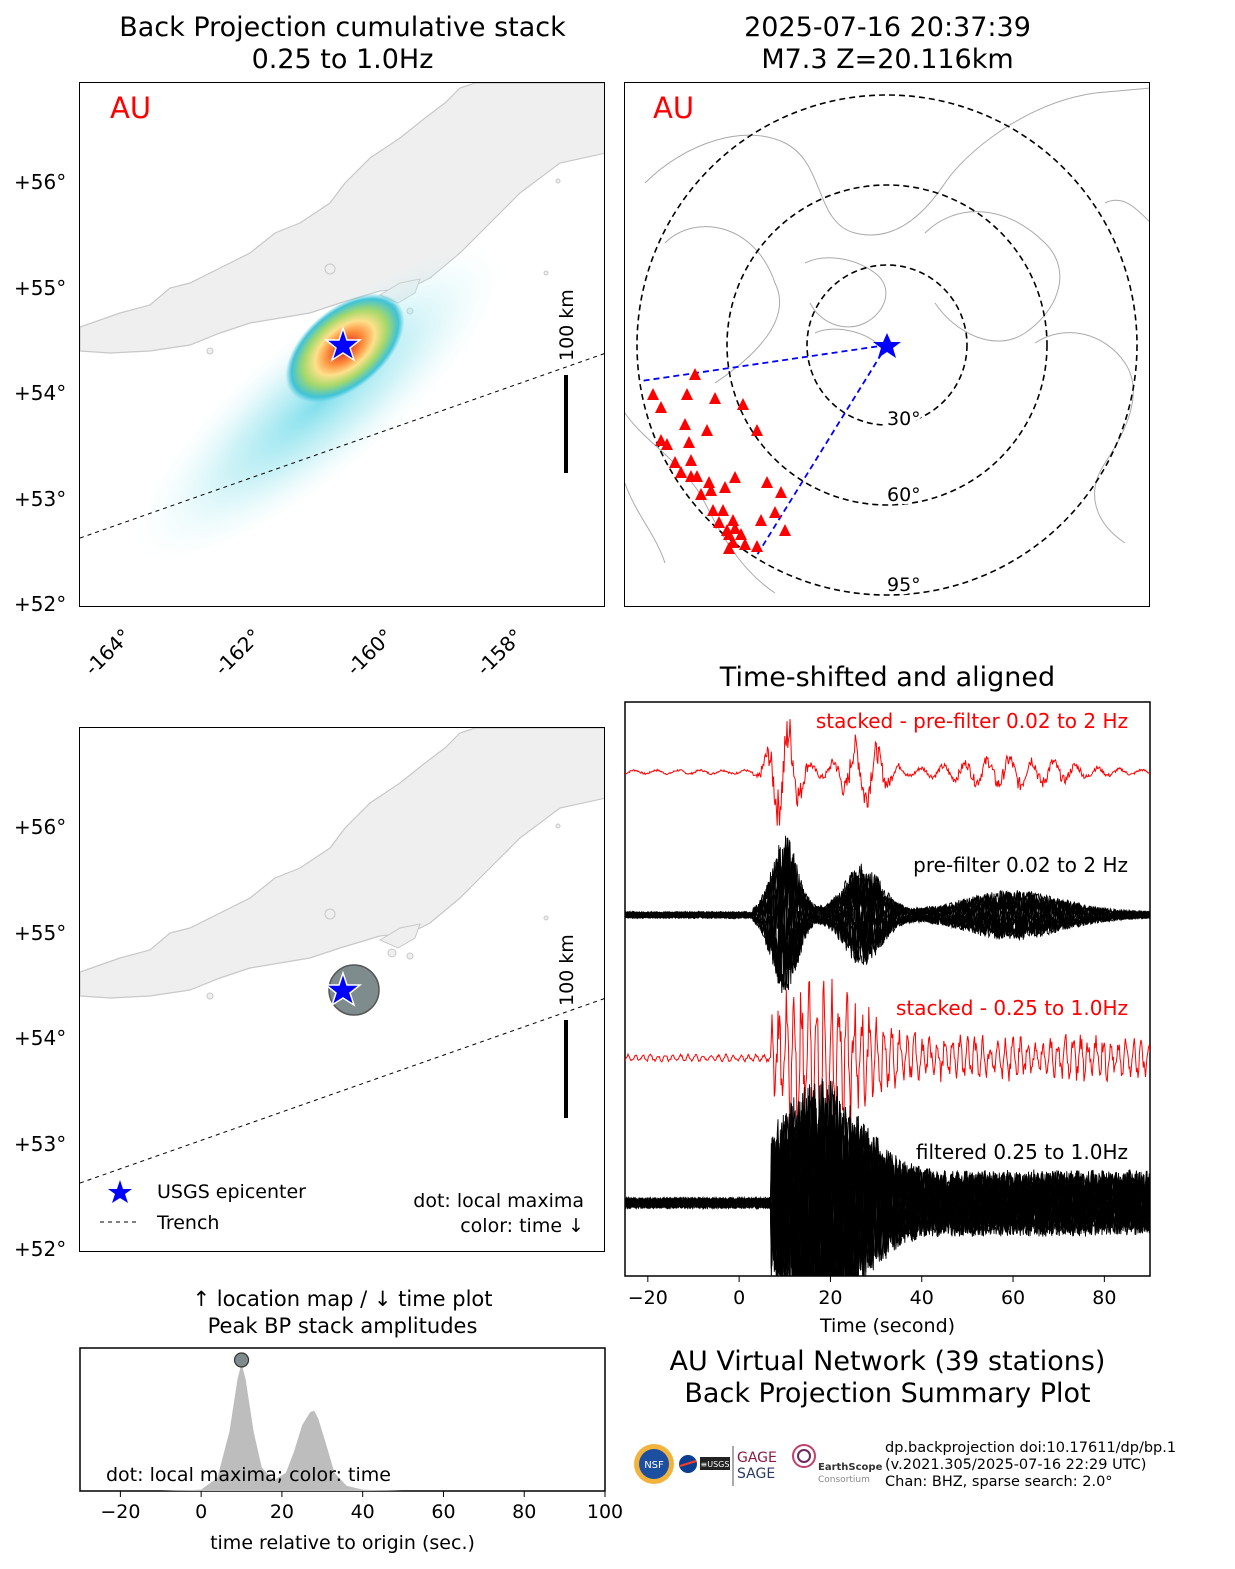  What do you see at coordinates (40, 1249) in the screenshot?
I see `lat-tick: +52°` at bounding box center [40, 1249].